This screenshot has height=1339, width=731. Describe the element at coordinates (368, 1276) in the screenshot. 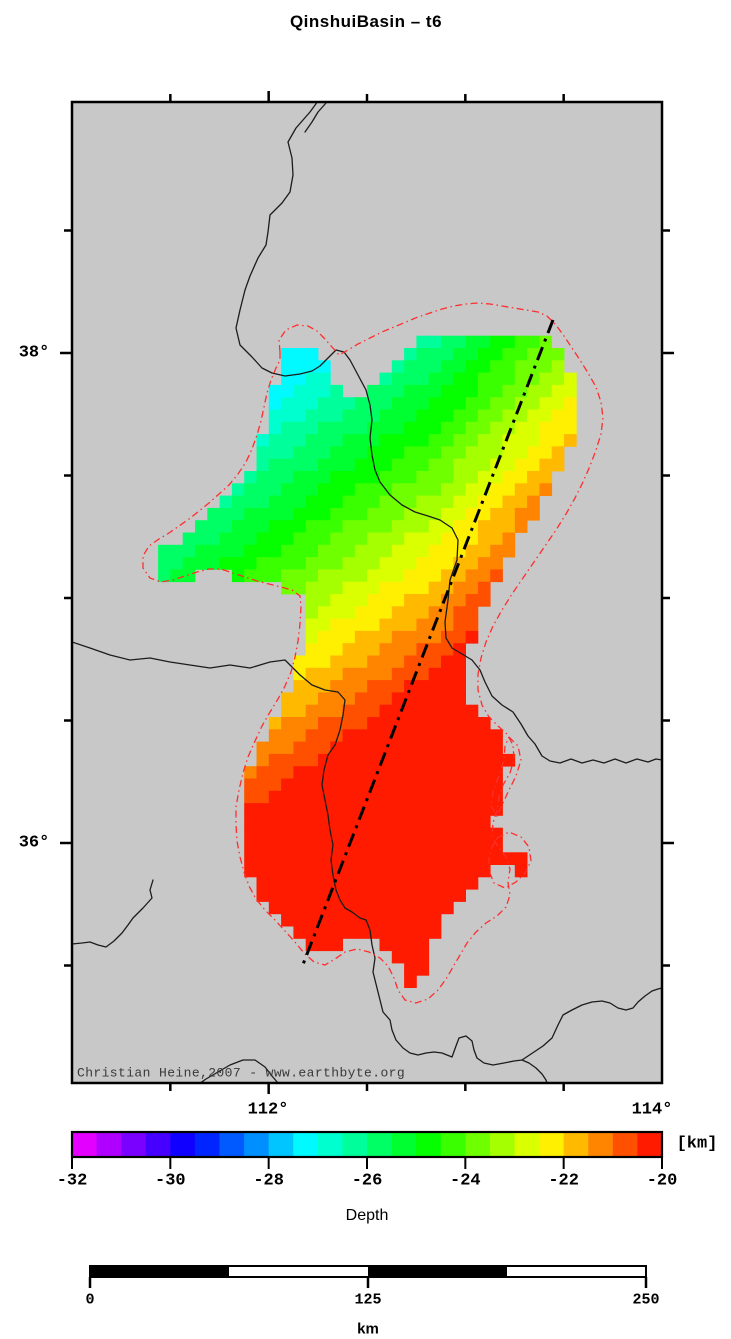

I see `scalebar` at that location.